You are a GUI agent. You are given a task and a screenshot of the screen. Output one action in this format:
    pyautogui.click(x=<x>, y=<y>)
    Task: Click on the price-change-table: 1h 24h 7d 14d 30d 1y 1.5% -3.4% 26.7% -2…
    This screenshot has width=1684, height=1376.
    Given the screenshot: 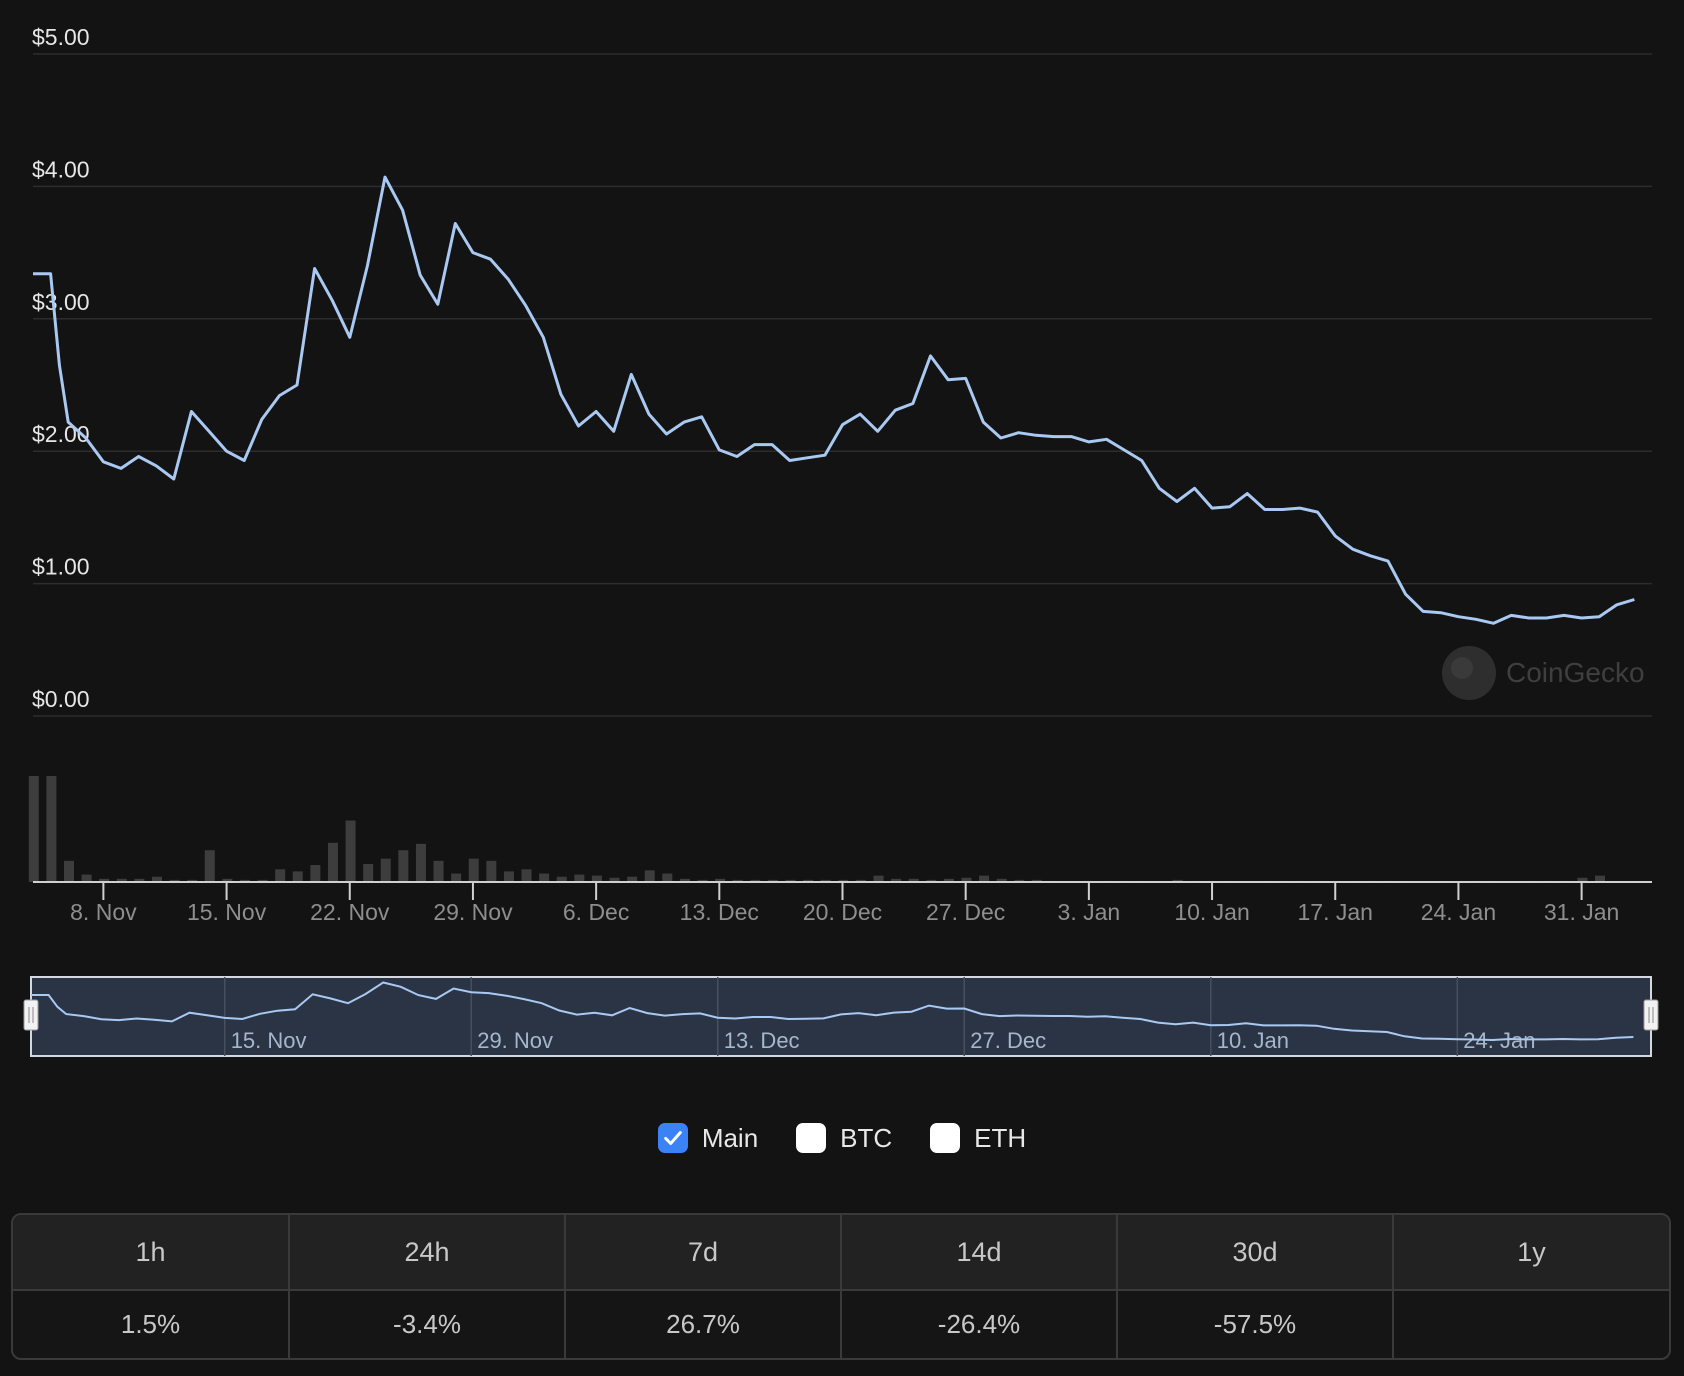 What is the action you would take?
    pyautogui.click(x=841, y=1286)
    